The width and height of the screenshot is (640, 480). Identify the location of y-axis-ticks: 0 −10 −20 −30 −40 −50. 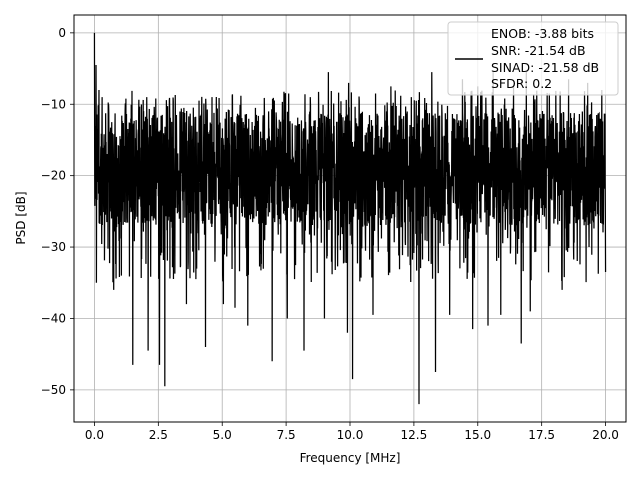
(57, 211).